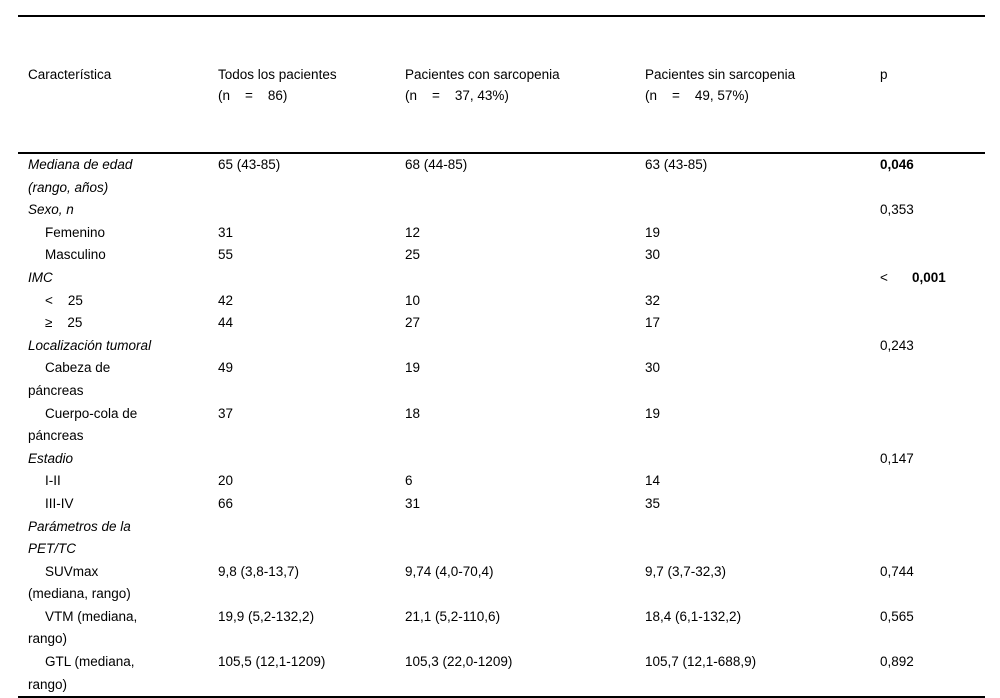 This screenshot has width=1000, height=698. I want to click on value-cell: 18,4 (6,1-132,2), so click(693, 616).